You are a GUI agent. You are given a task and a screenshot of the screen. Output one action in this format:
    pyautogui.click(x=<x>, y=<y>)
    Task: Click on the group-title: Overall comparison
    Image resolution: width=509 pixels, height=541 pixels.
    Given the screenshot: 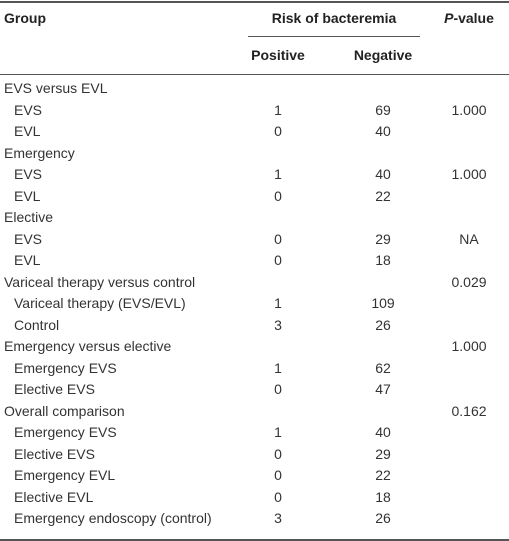 What is the action you would take?
    pyautogui.click(x=64, y=410)
    